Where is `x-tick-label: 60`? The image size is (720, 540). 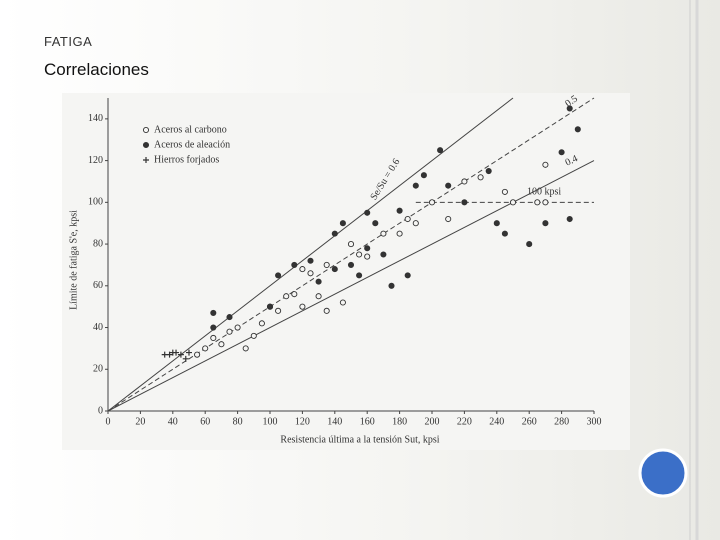
x-tick-label: 60 is located at coordinates (205, 421).